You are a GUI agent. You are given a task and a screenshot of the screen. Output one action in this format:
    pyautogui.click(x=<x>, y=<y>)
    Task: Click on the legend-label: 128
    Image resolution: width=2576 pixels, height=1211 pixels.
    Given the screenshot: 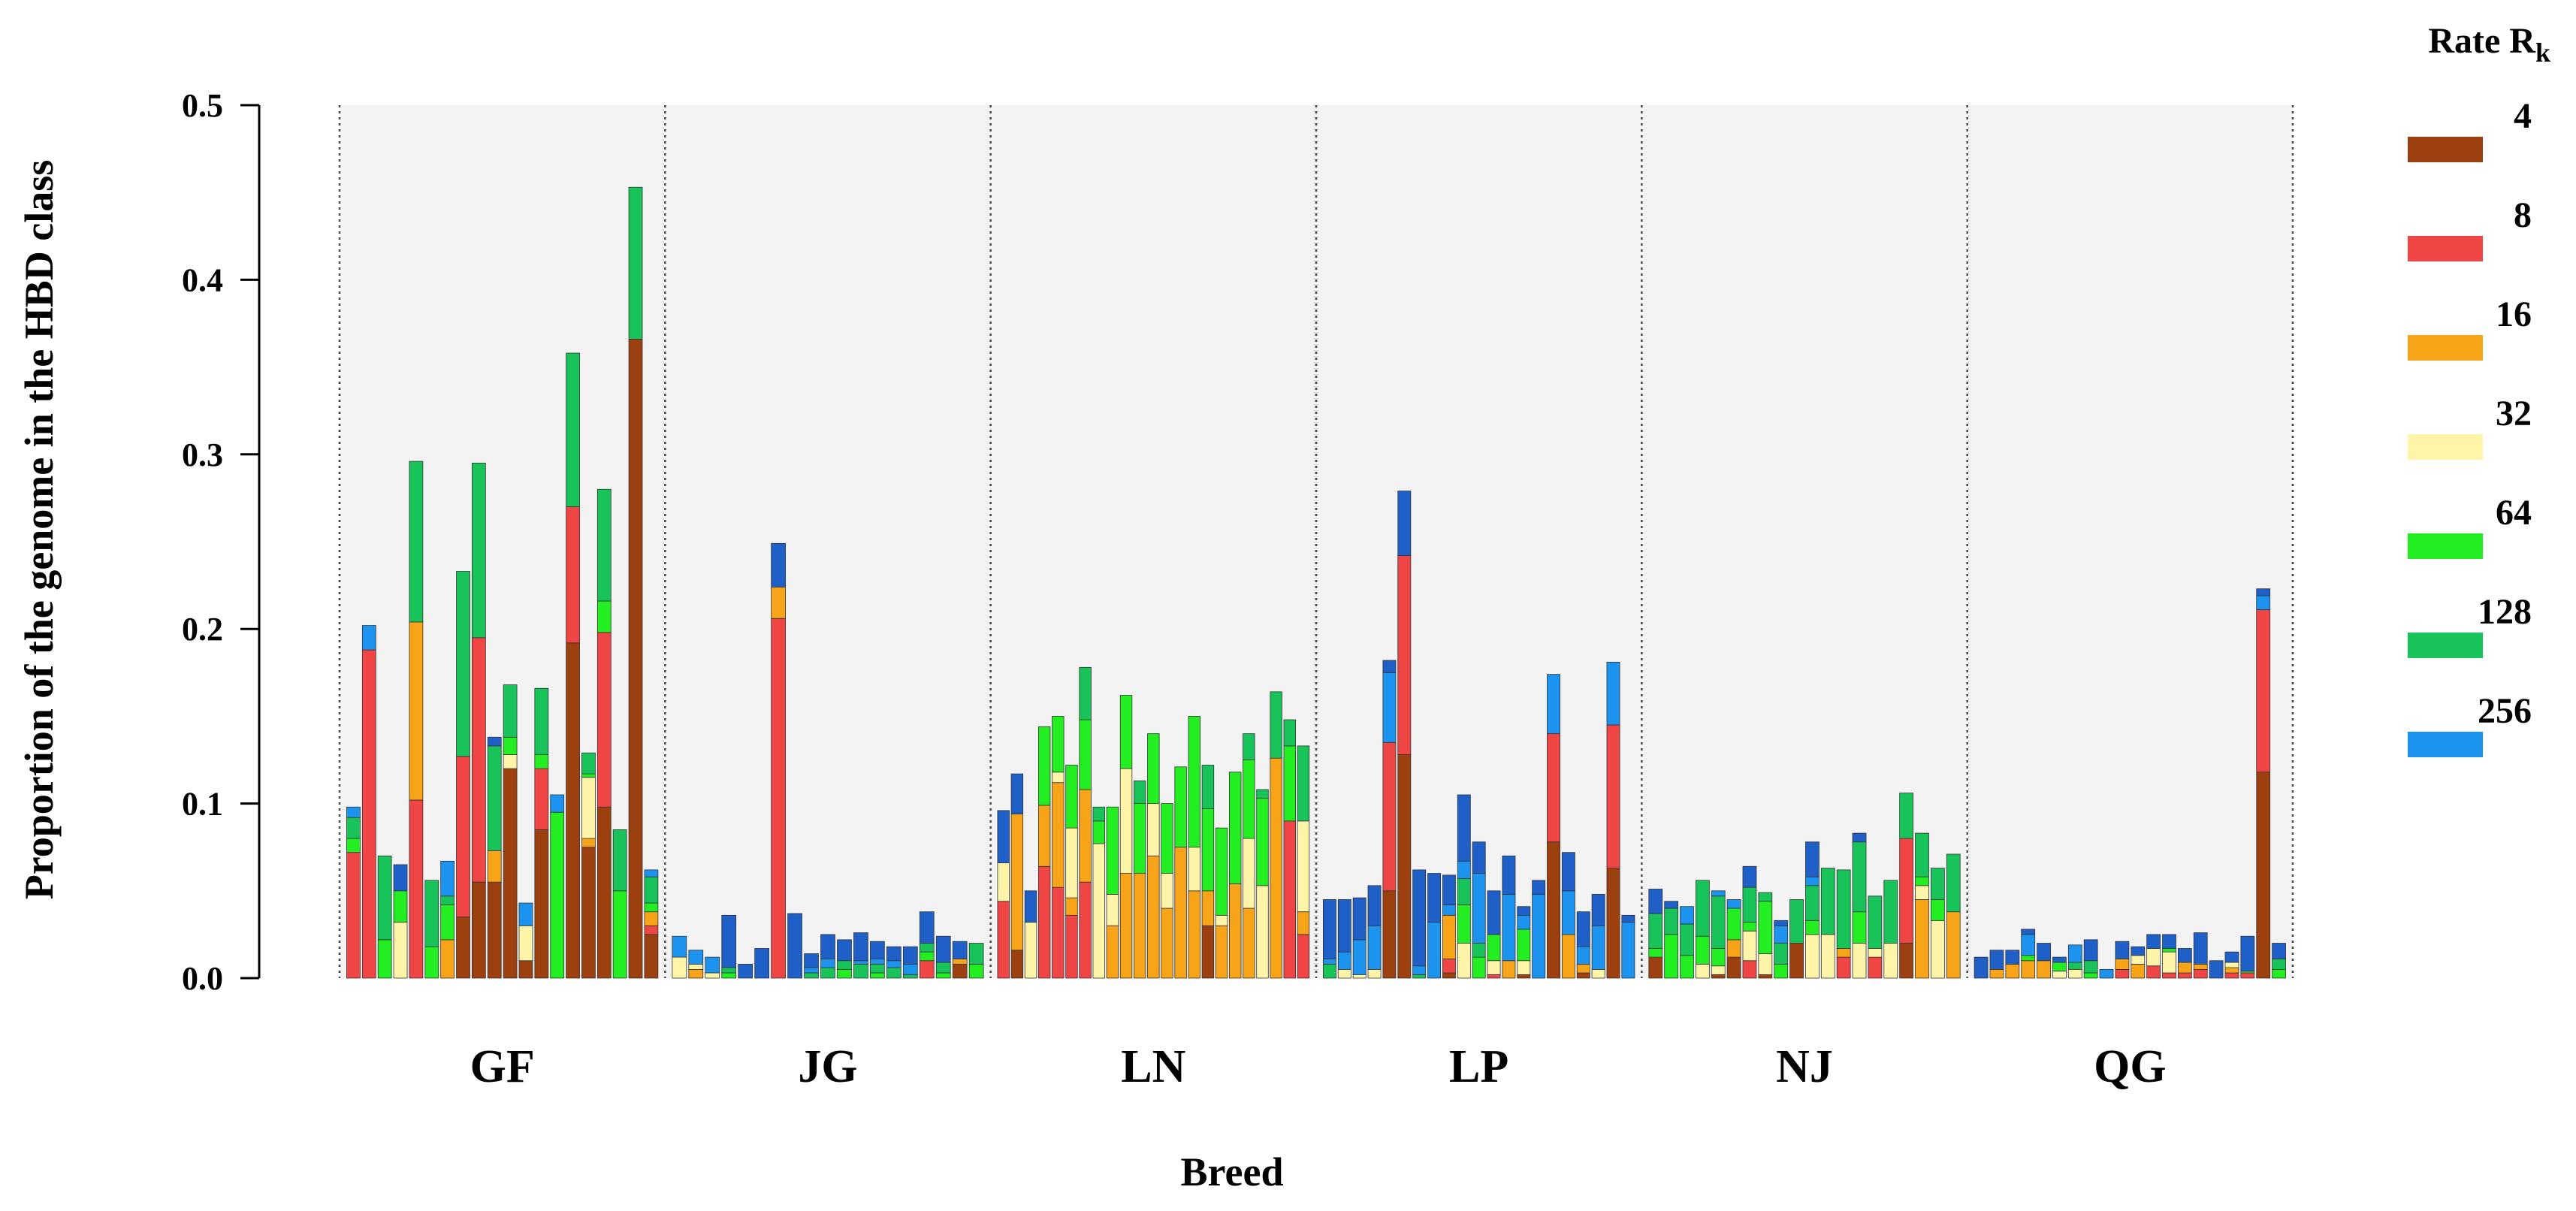 What is the action you would take?
    pyautogui.click(x=2505, y=612)
    